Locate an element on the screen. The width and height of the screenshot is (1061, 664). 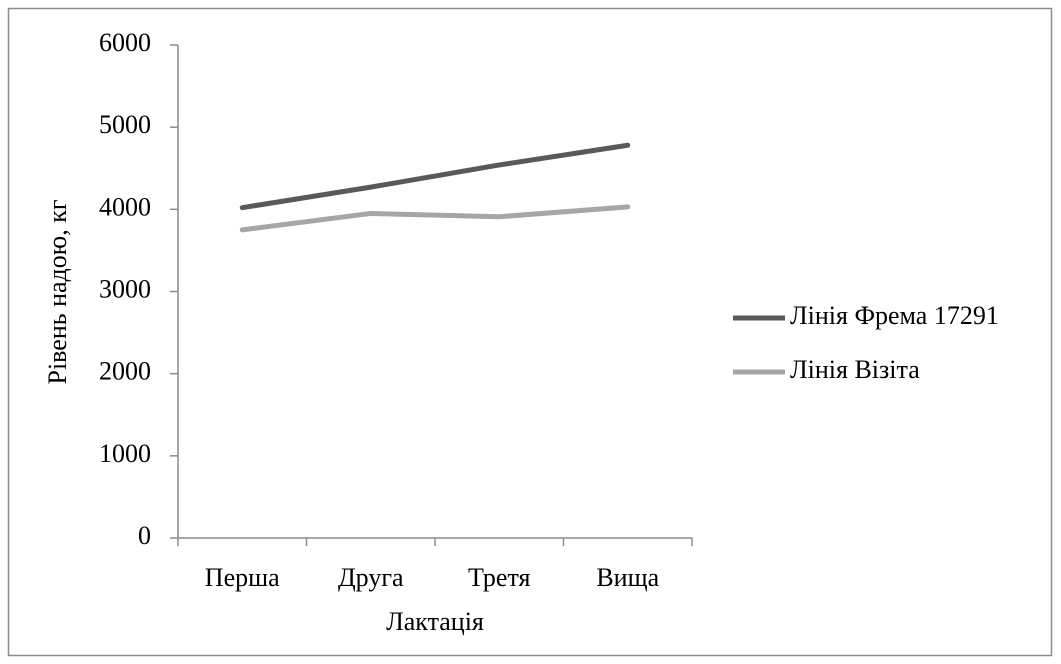
y-axis-title: Рівень надою, кг is located at coordinates (57, 291).